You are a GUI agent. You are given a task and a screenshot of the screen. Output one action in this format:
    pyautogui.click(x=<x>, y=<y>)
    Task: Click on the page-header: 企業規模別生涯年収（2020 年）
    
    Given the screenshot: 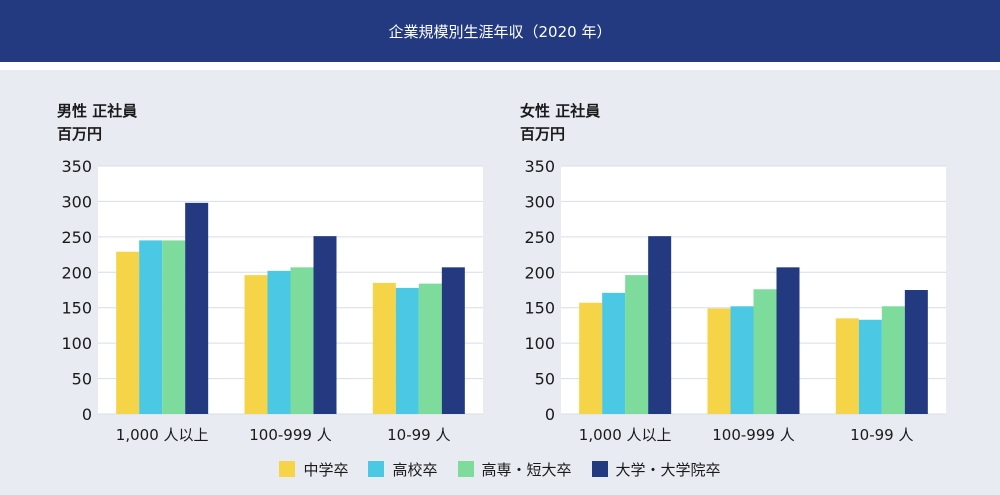 What is the action you would take?
    pyautogui.click(x=500, y=31)
    